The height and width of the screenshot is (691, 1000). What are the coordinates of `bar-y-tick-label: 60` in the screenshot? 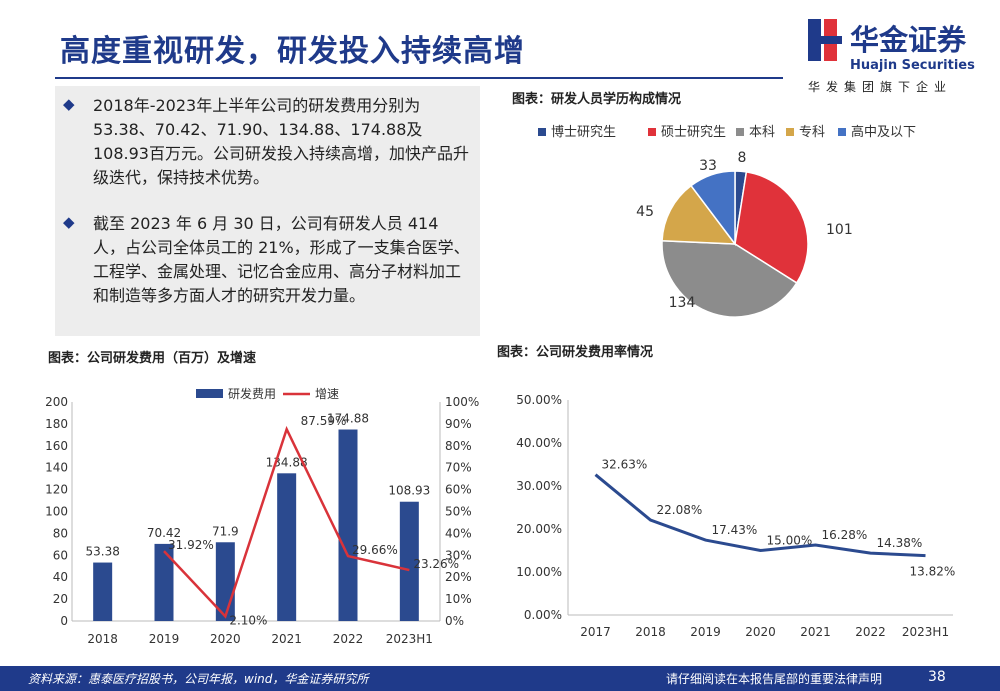 It's located at (60, 555).